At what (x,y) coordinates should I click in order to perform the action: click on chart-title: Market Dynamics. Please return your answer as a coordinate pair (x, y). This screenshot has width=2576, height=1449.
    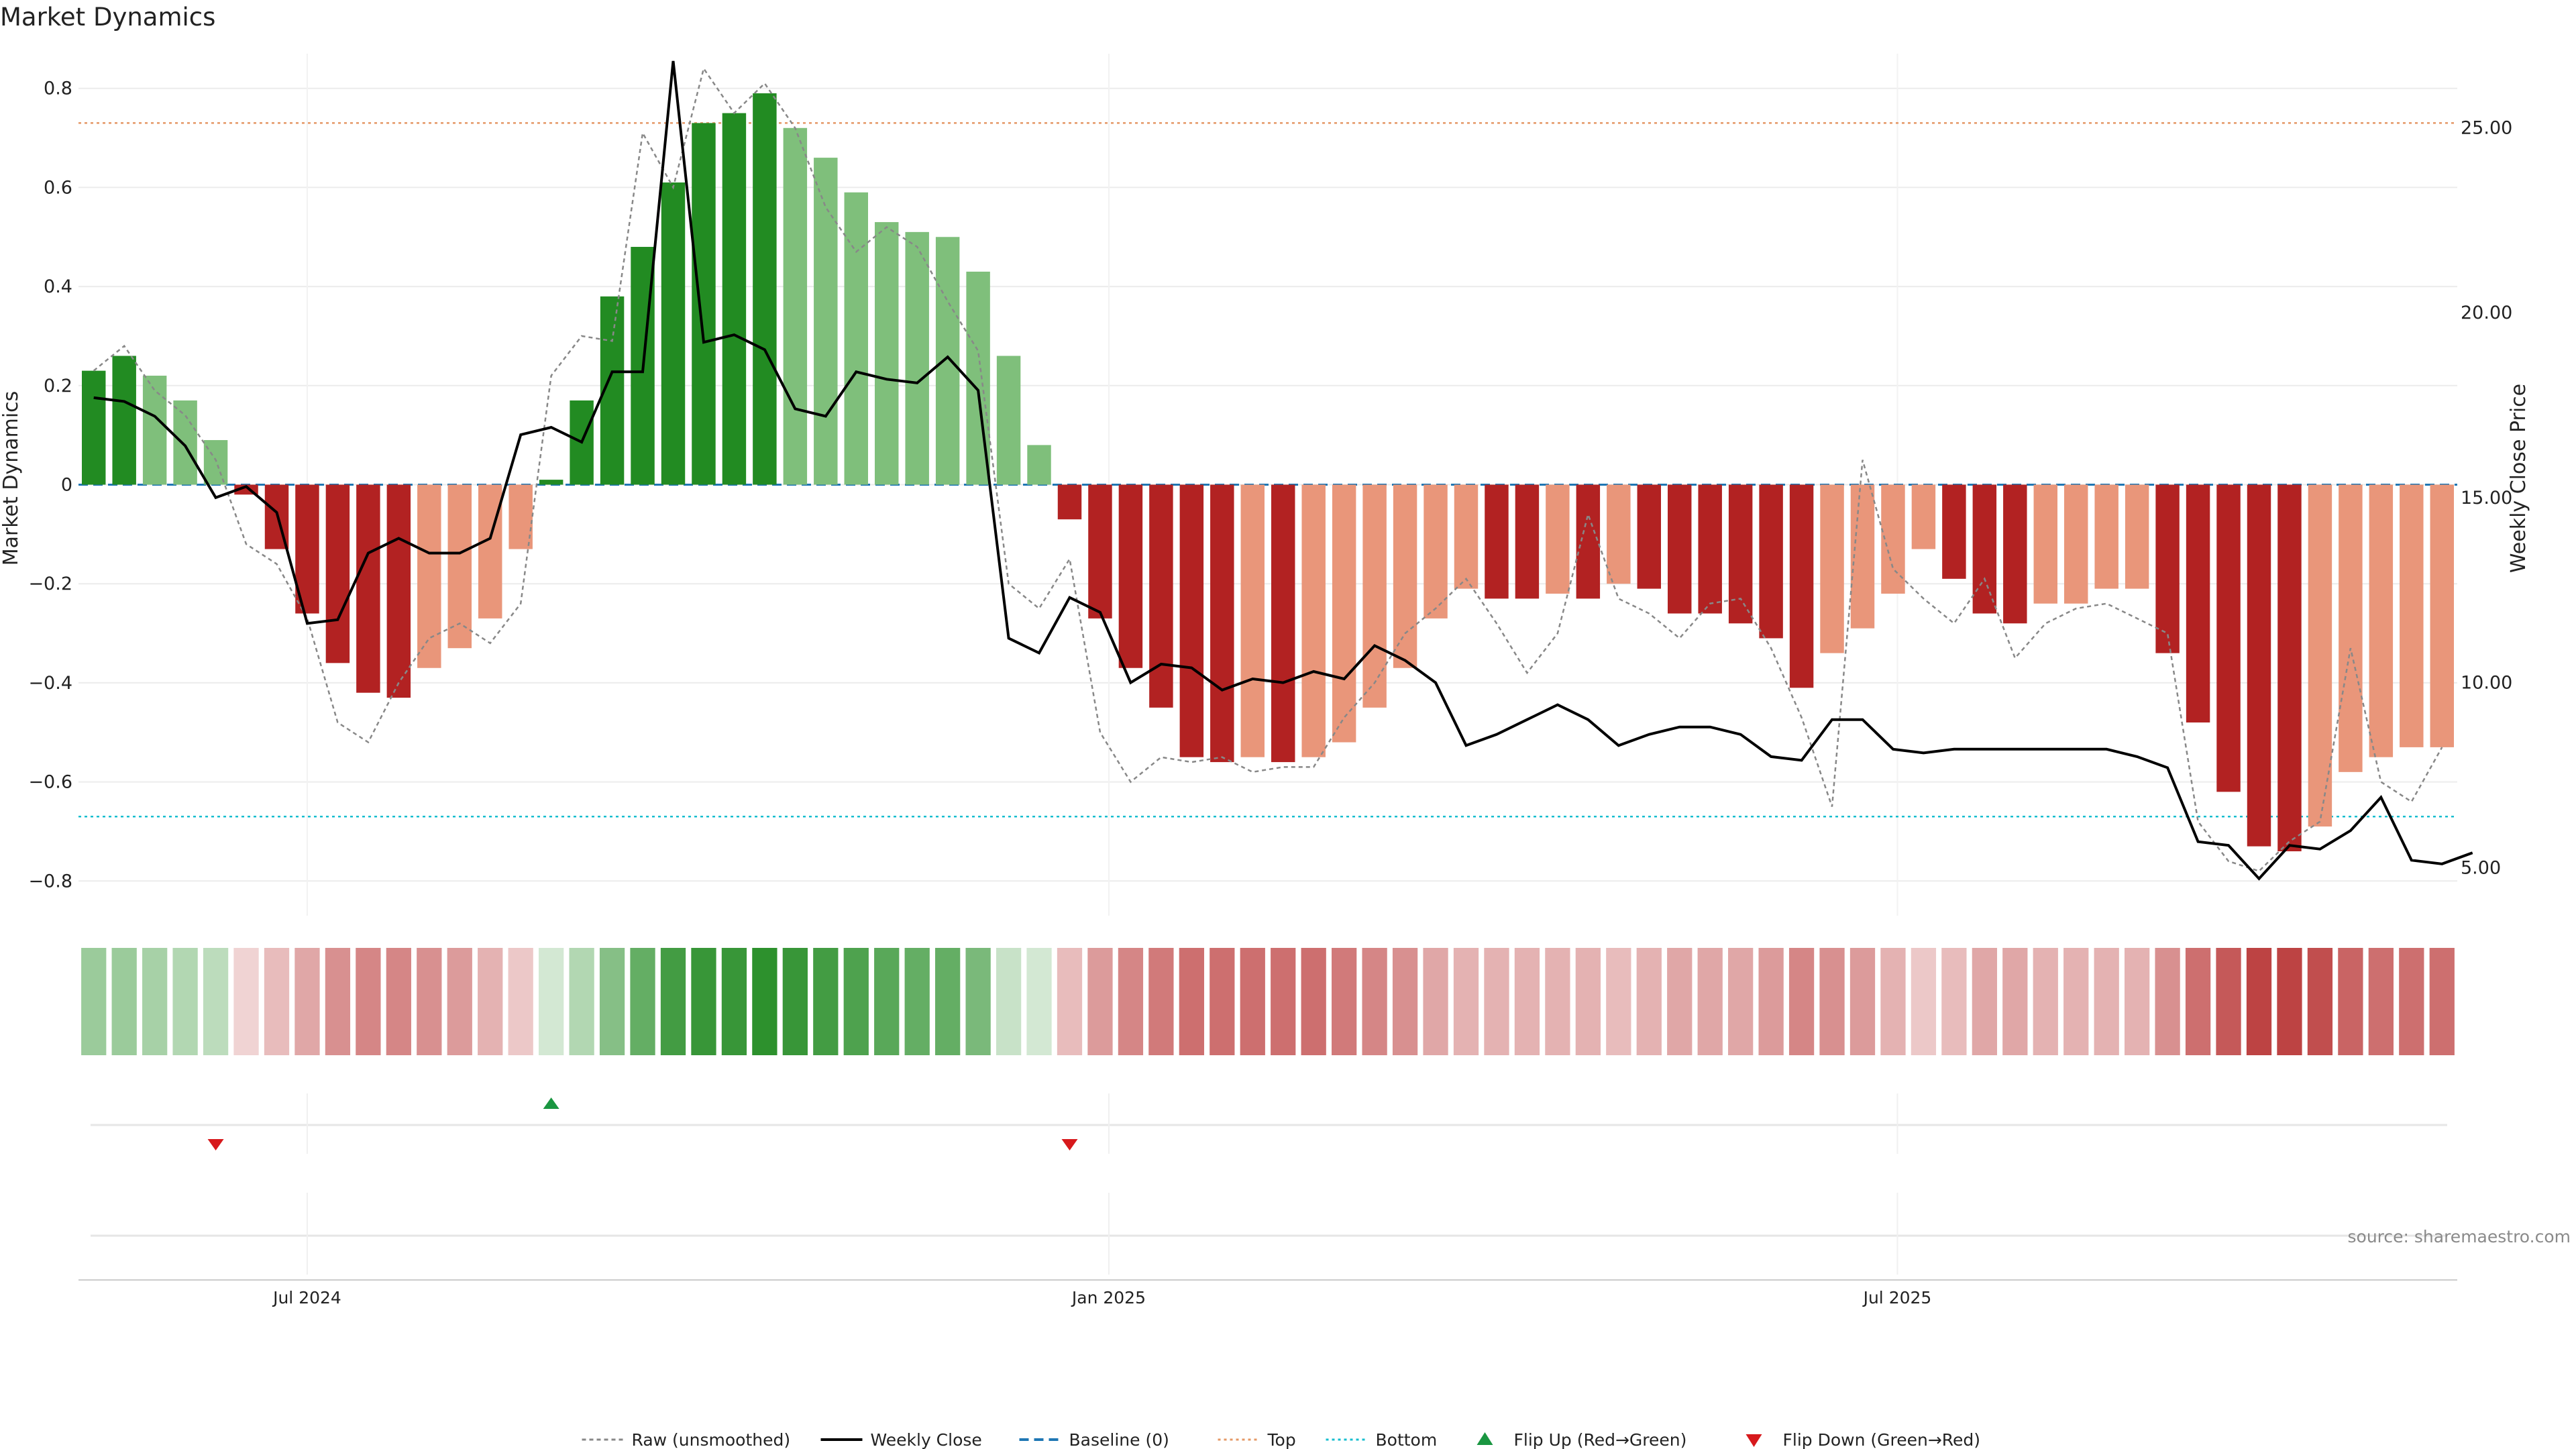
    Looking at the image, I should click on (107, 17).